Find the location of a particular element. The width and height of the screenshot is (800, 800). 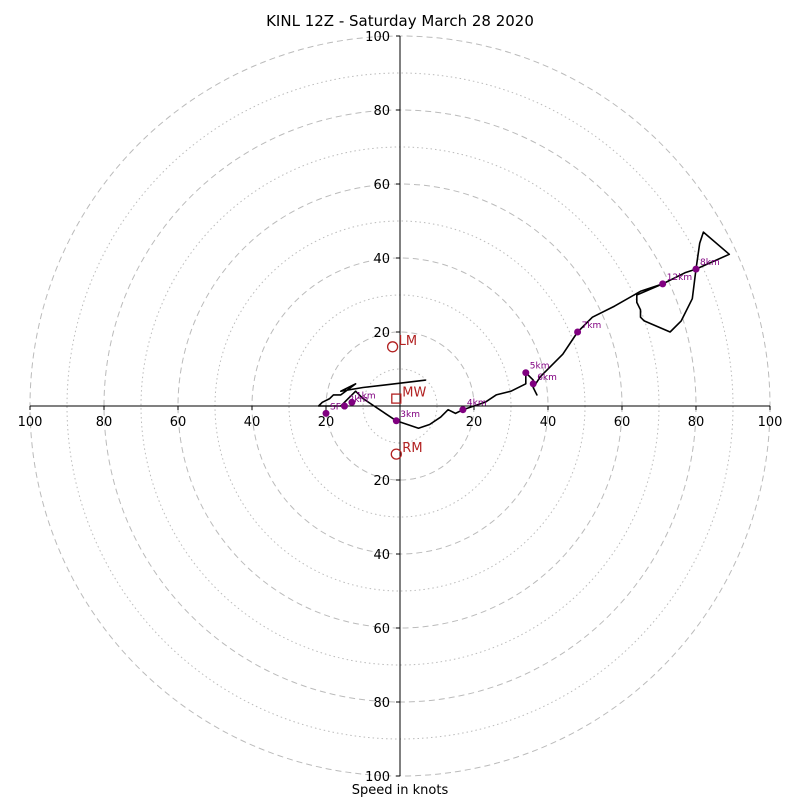

height-marker-label: 5km is located at coordinates (540, 367).